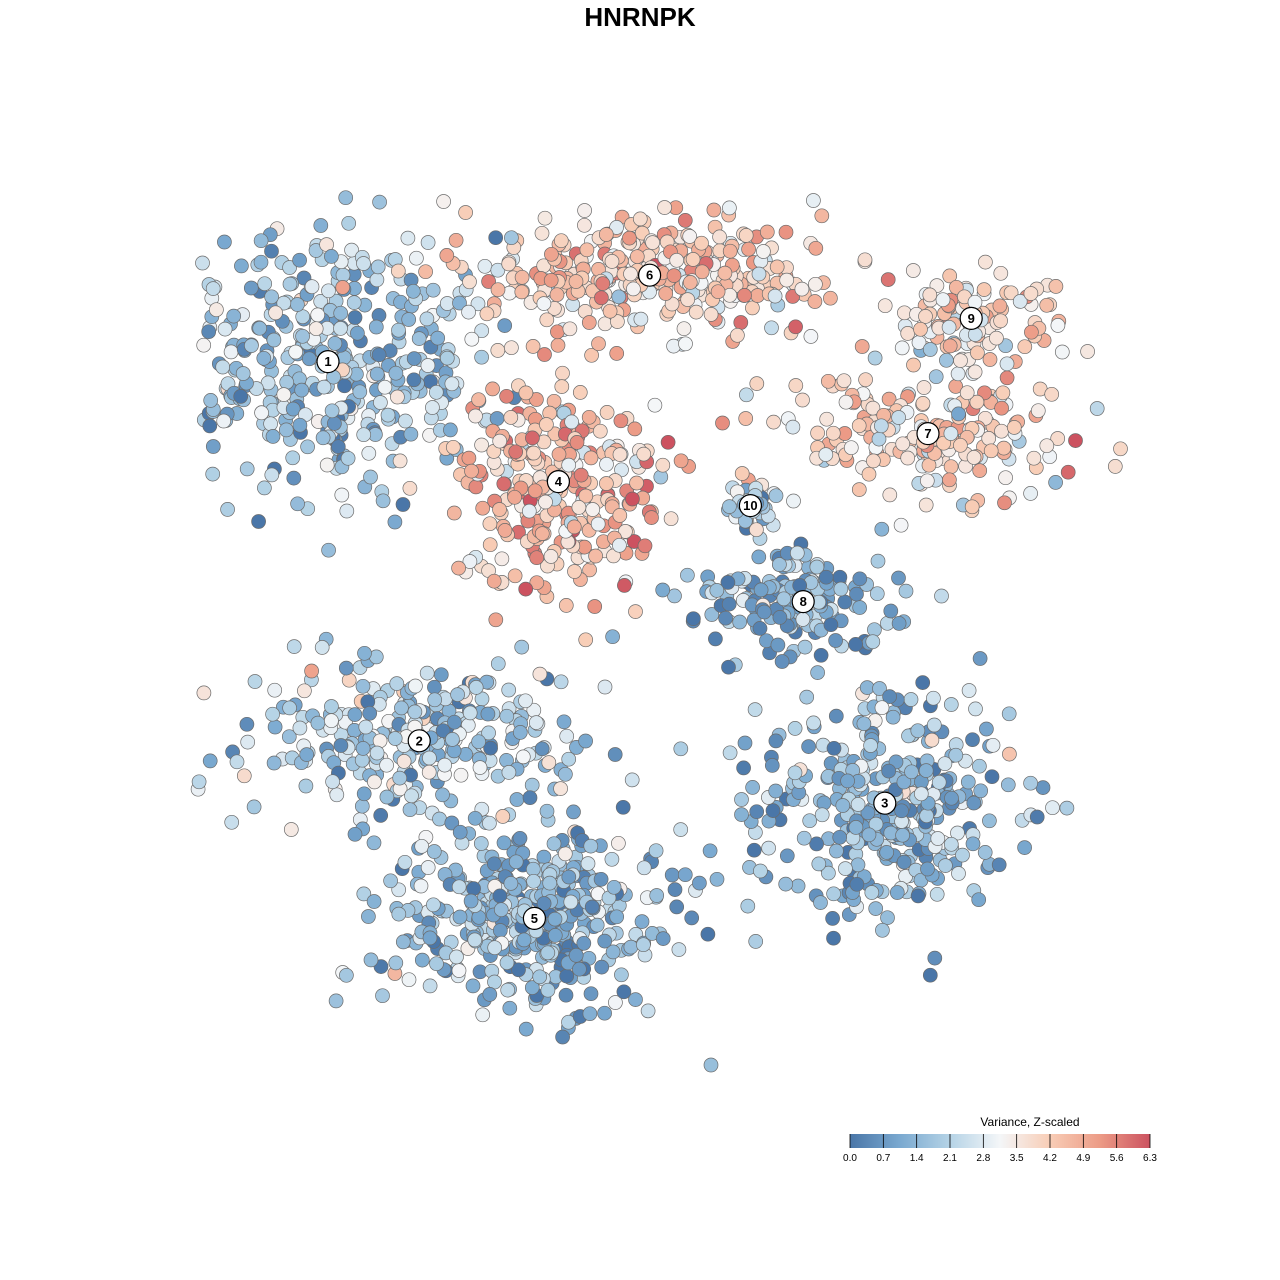  I want to click on cluster-label-text: 5, so click(534, 918).